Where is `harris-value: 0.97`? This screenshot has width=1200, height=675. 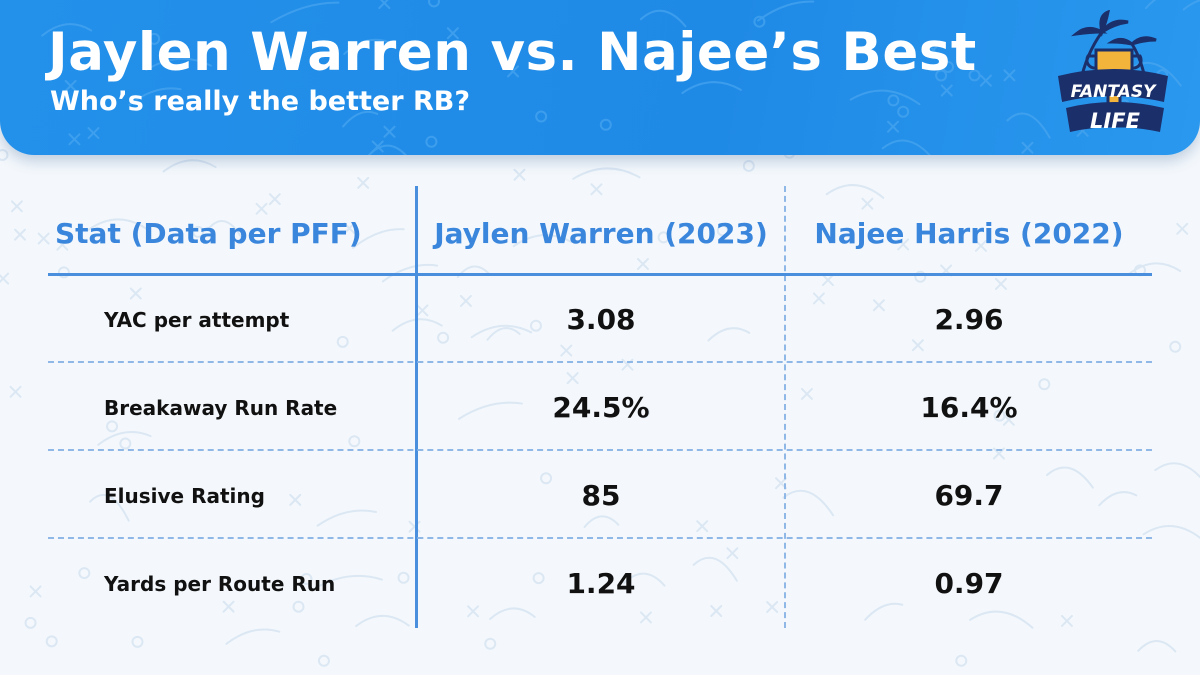 harris-value: 0.97 is located at coordinates (969, 583).